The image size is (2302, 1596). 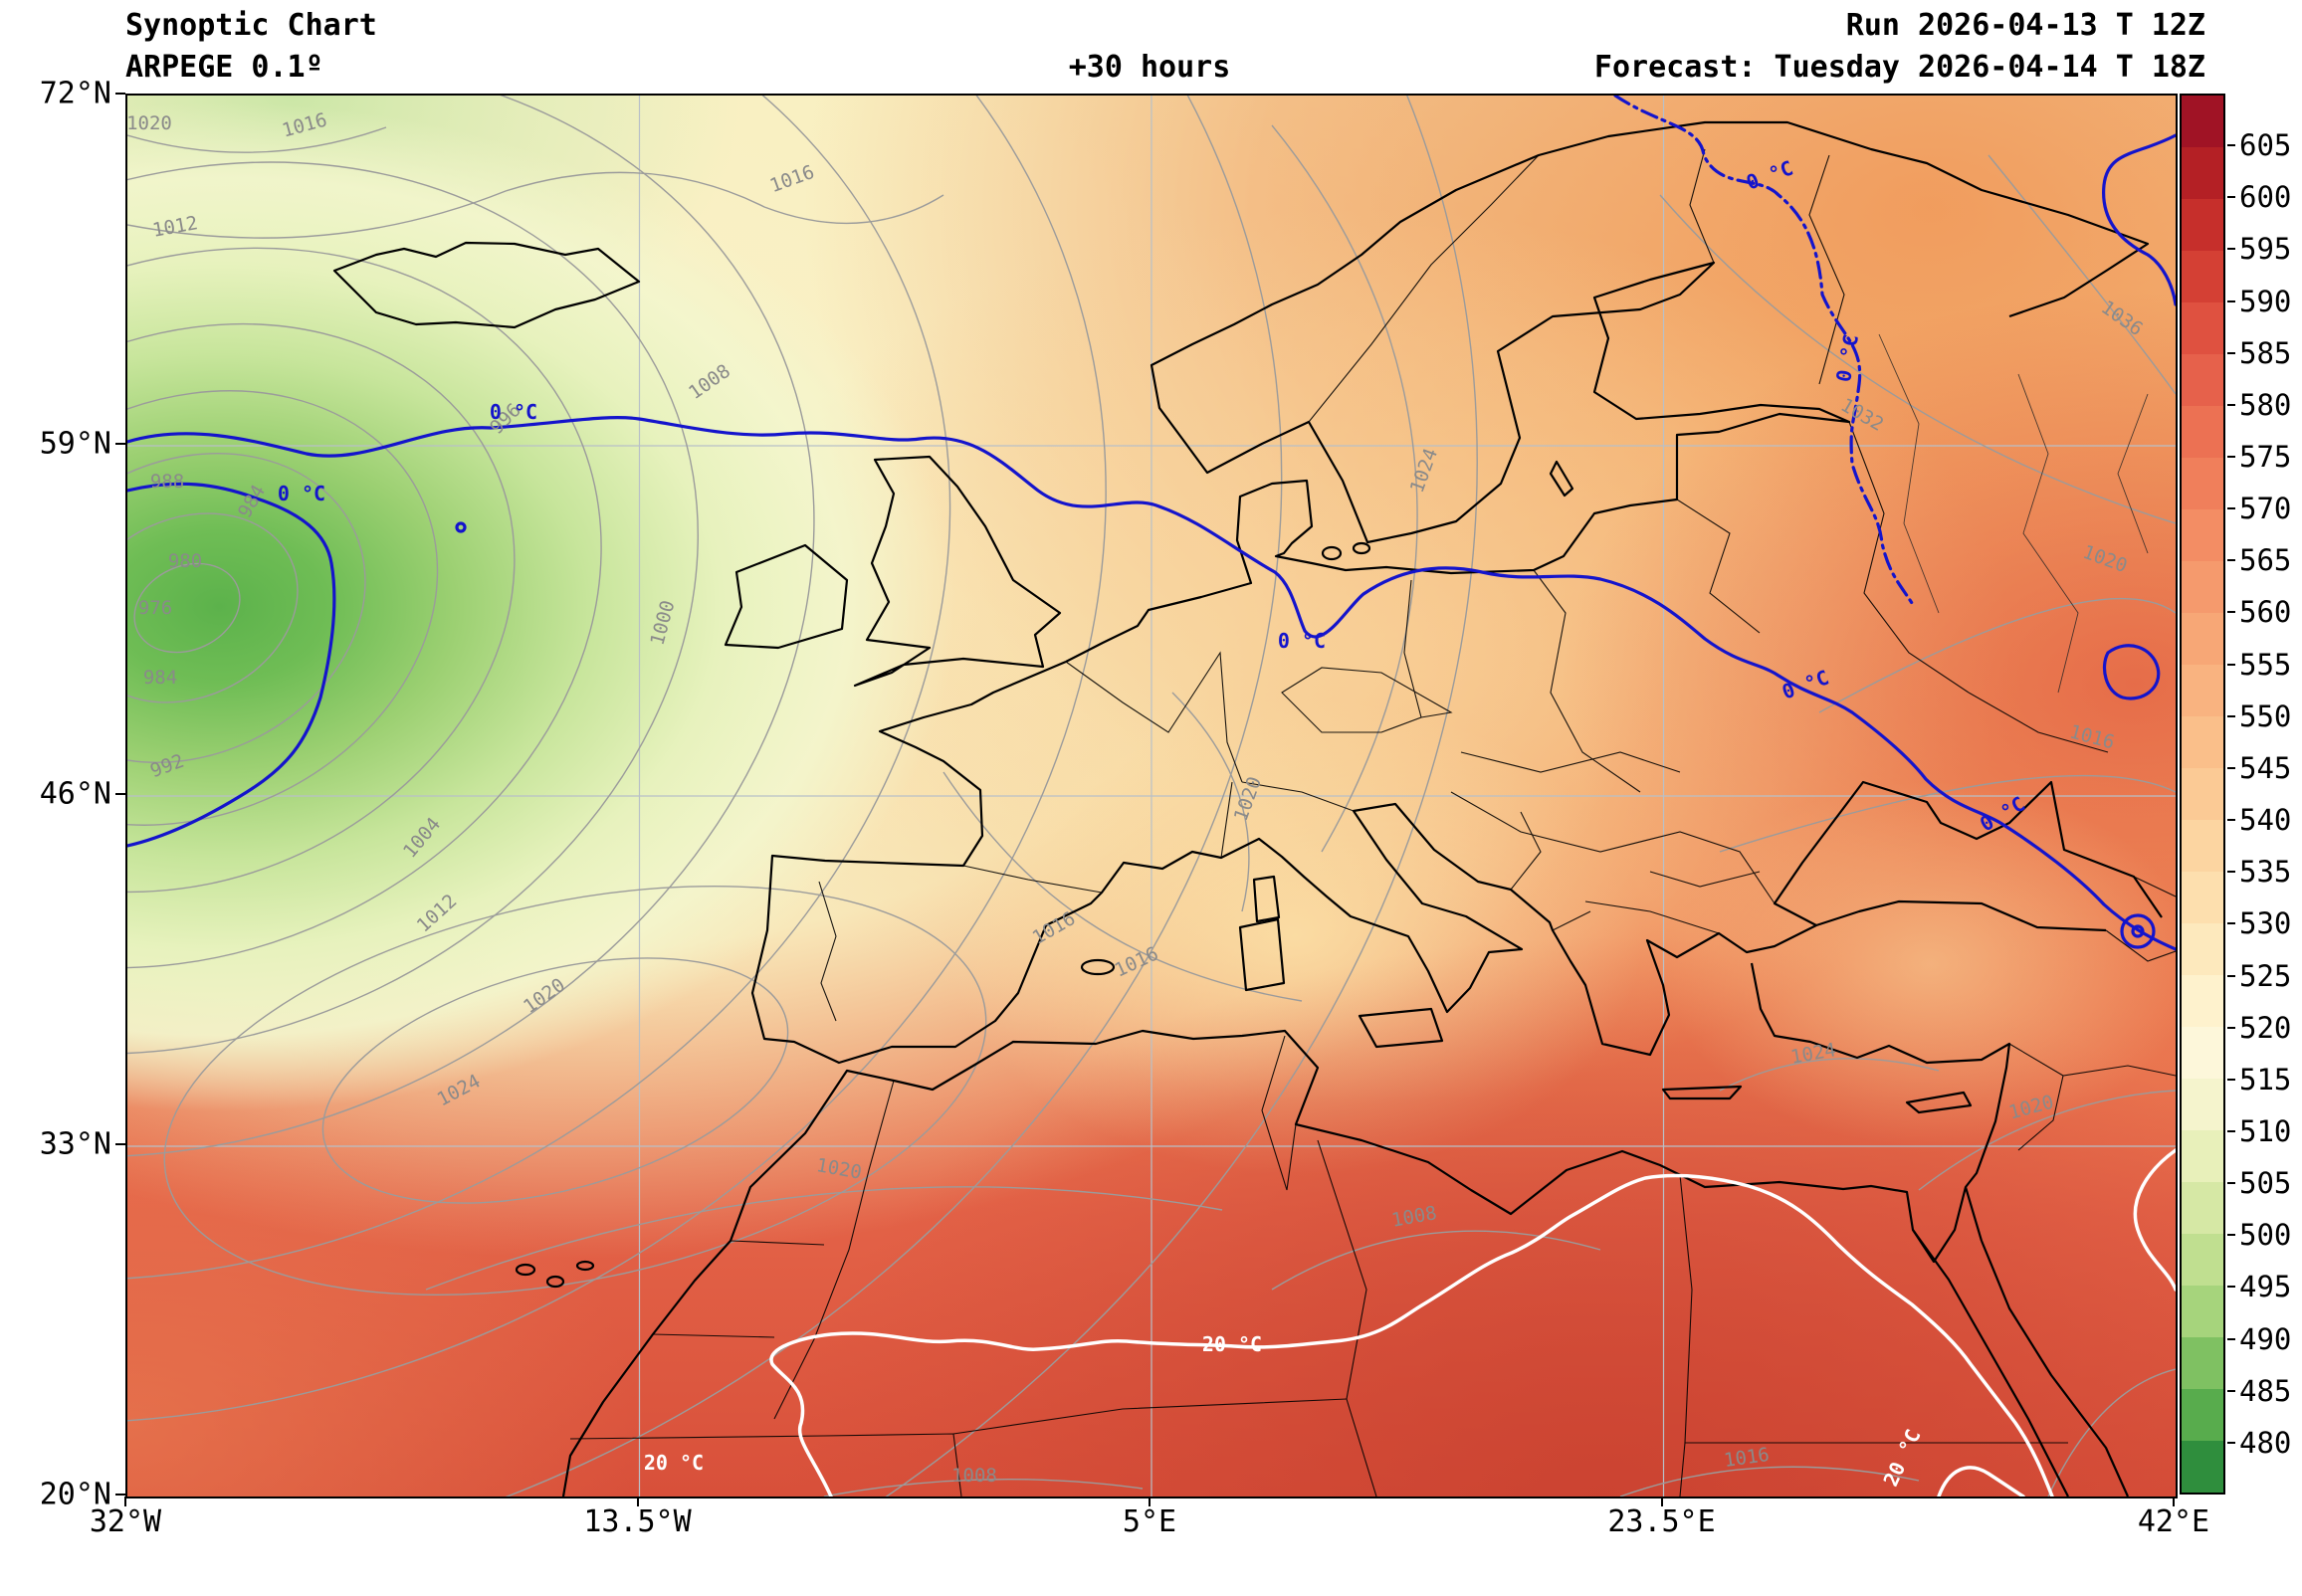 I want to click on isobar-label: 988, so click(x=167, y=482).